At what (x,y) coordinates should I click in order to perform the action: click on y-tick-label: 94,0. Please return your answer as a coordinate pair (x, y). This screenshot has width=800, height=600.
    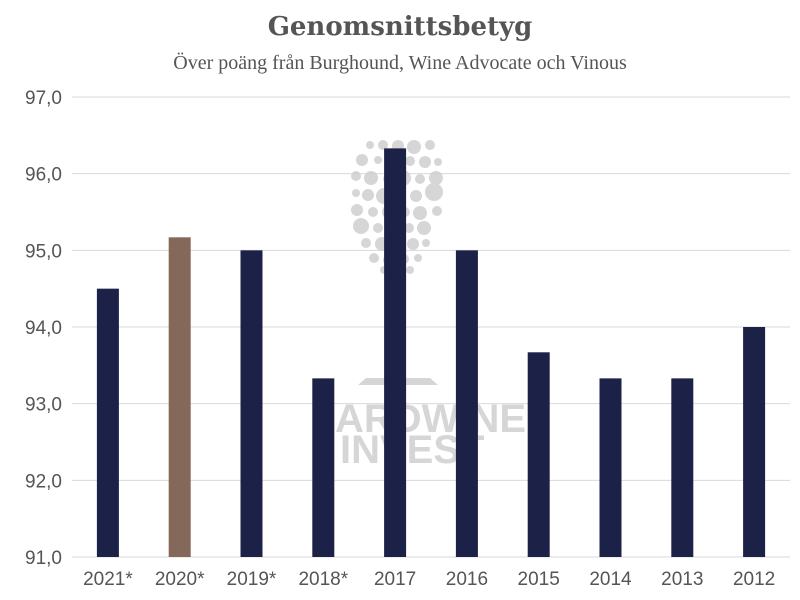
    Looking at the image, I should click on (43, 328).